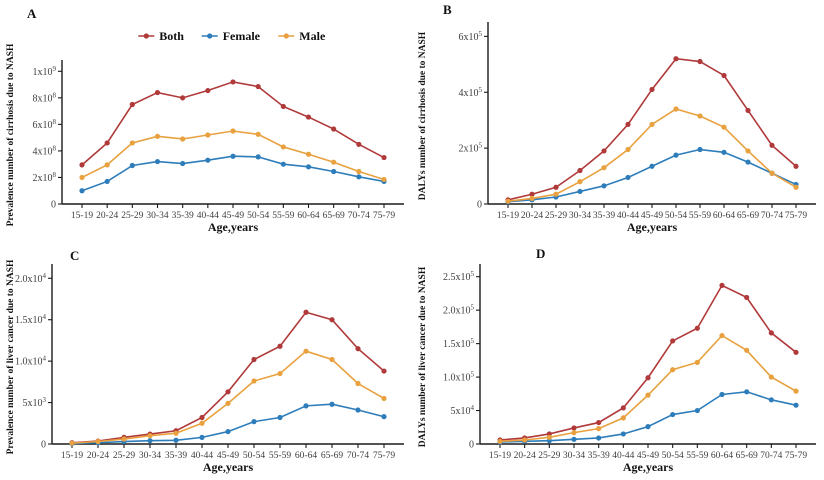  Describe the element at coordinates (423, 115) in the screenshot. I see `y-axis-title: DALYs number of cirrhosis due to NASH` at that location.